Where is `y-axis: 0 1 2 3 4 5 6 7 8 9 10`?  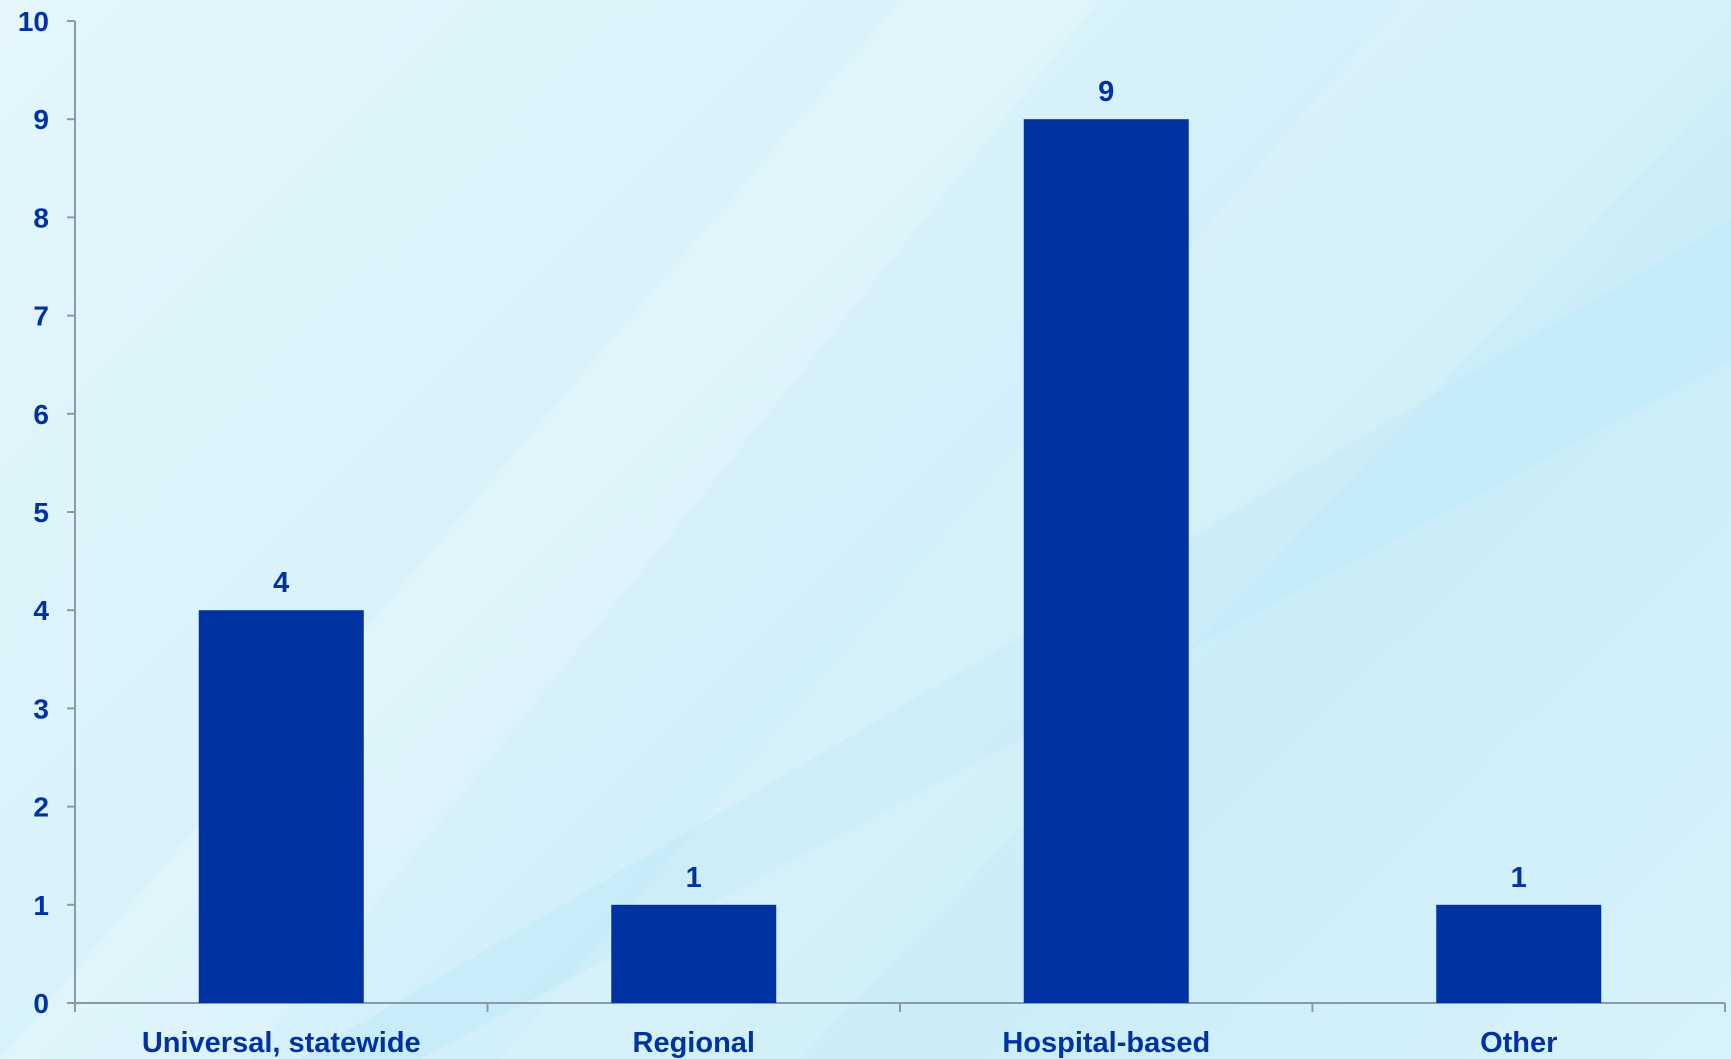 y-axis: 0 1 2 3 4 5 6 7 8 9 10 is located at coordinates (46, 512).